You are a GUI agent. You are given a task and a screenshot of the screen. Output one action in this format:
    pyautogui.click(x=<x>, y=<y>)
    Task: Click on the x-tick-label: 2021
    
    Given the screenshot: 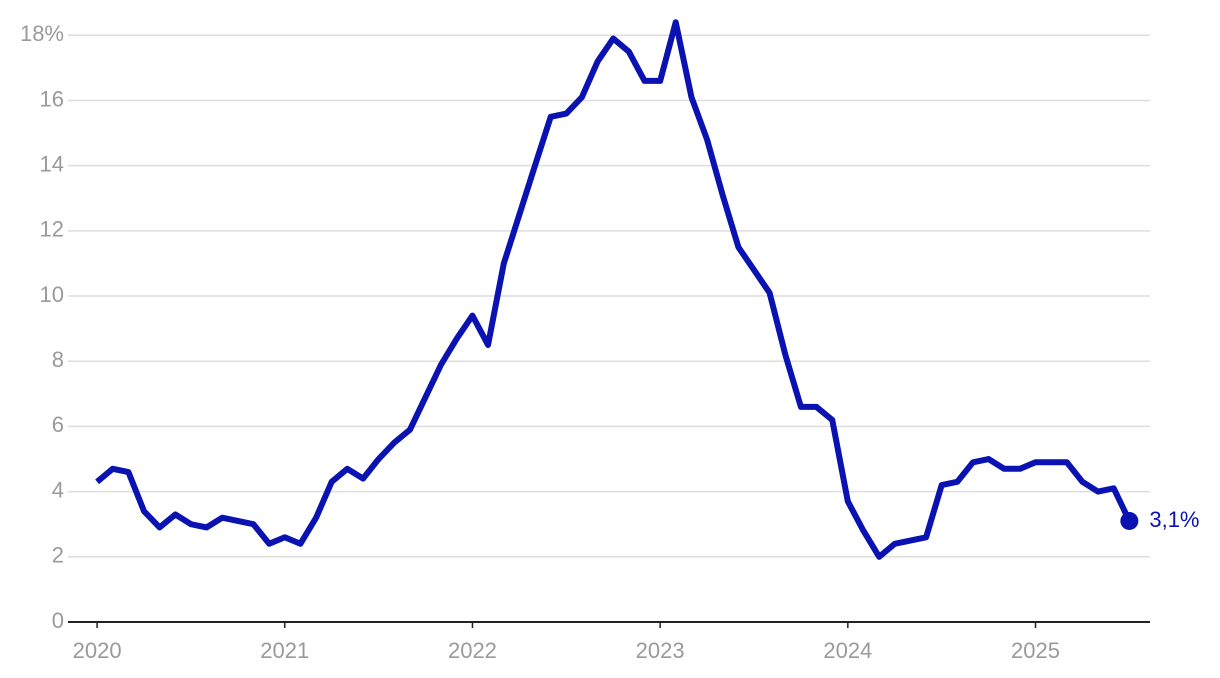 What is the action you would take?
    pyautogui.click(x=284, y=650)
    